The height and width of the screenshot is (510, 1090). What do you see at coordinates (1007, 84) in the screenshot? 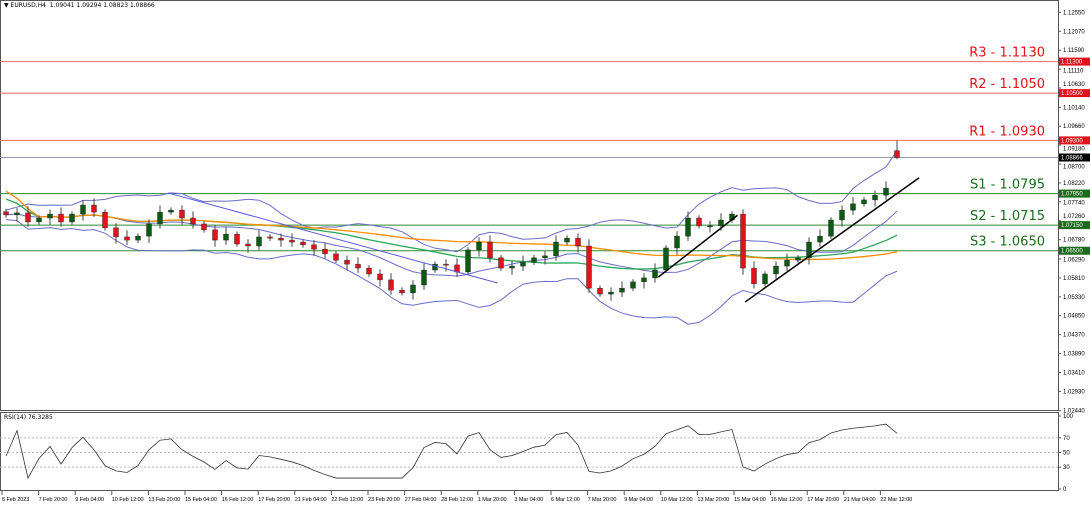
I see `level-label: R2 - 1.1050` at bounding box center [1007, 84].